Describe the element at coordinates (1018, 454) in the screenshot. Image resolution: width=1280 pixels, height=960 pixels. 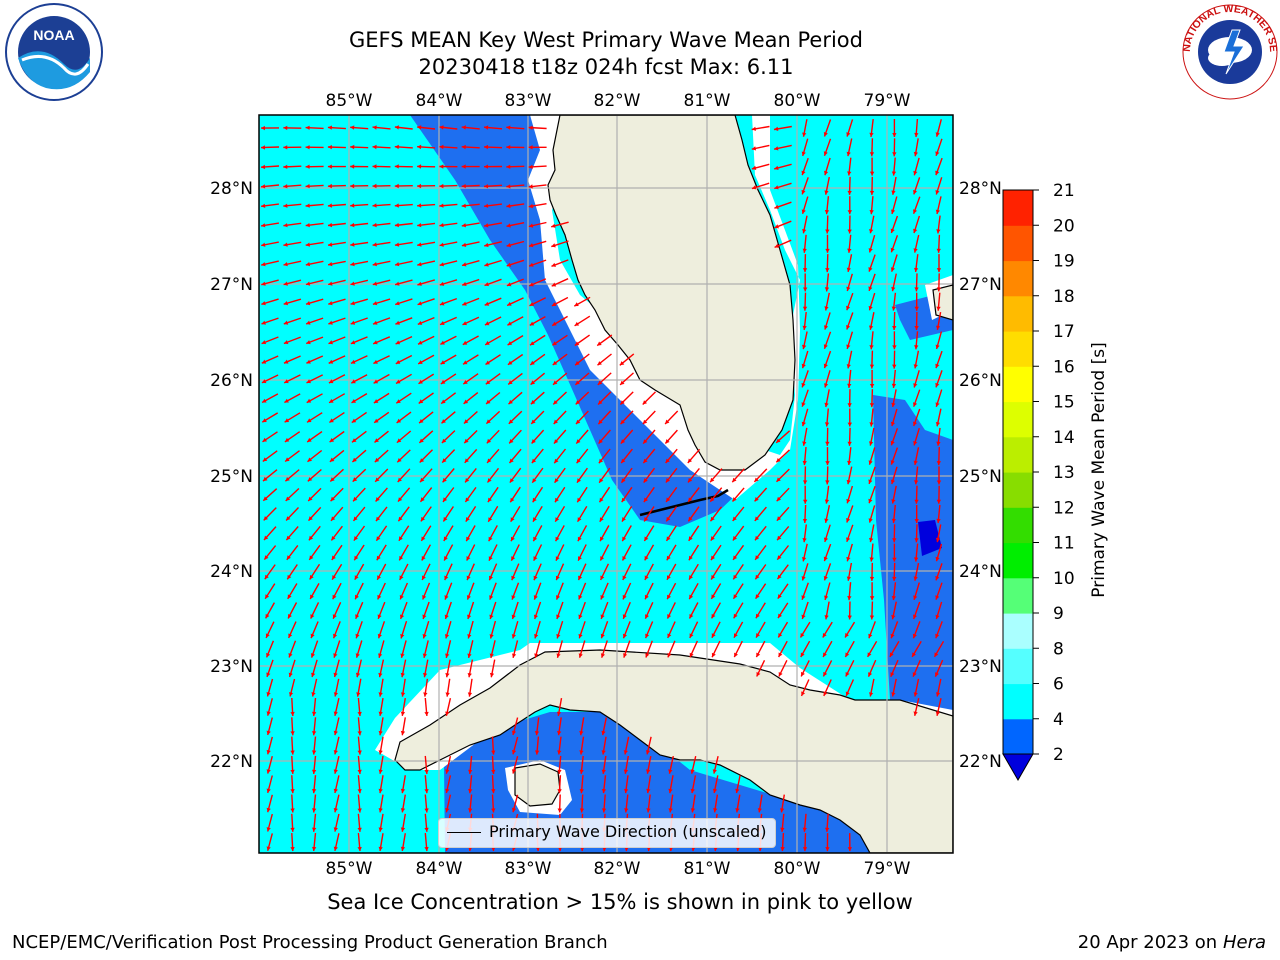
I see `colorbar-segment` at that location.